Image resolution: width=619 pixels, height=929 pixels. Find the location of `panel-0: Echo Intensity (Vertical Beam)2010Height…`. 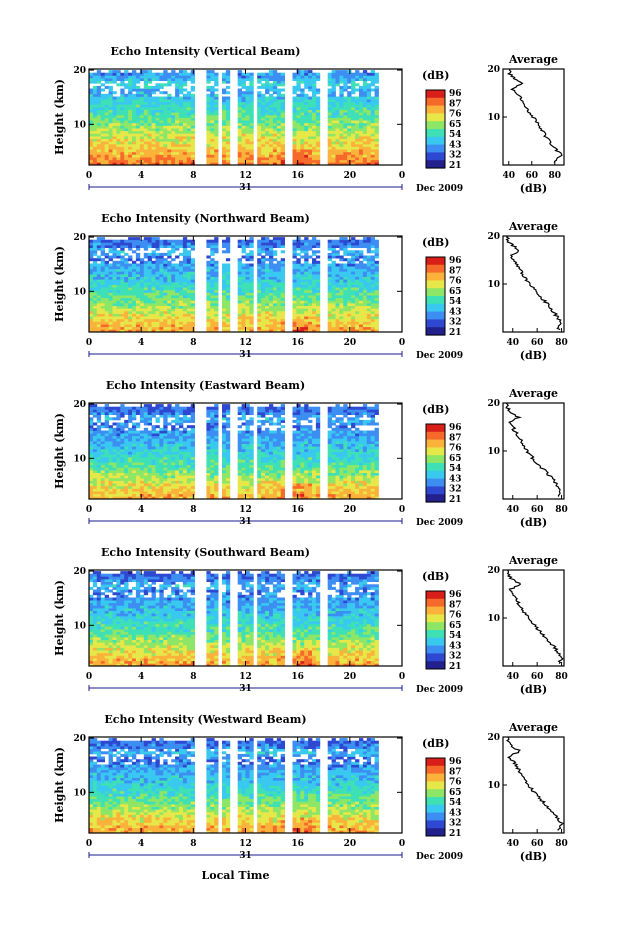

panel-0: Echo Intensity (Vertical Beam)2010Height… is located at coordinates (309, 120).